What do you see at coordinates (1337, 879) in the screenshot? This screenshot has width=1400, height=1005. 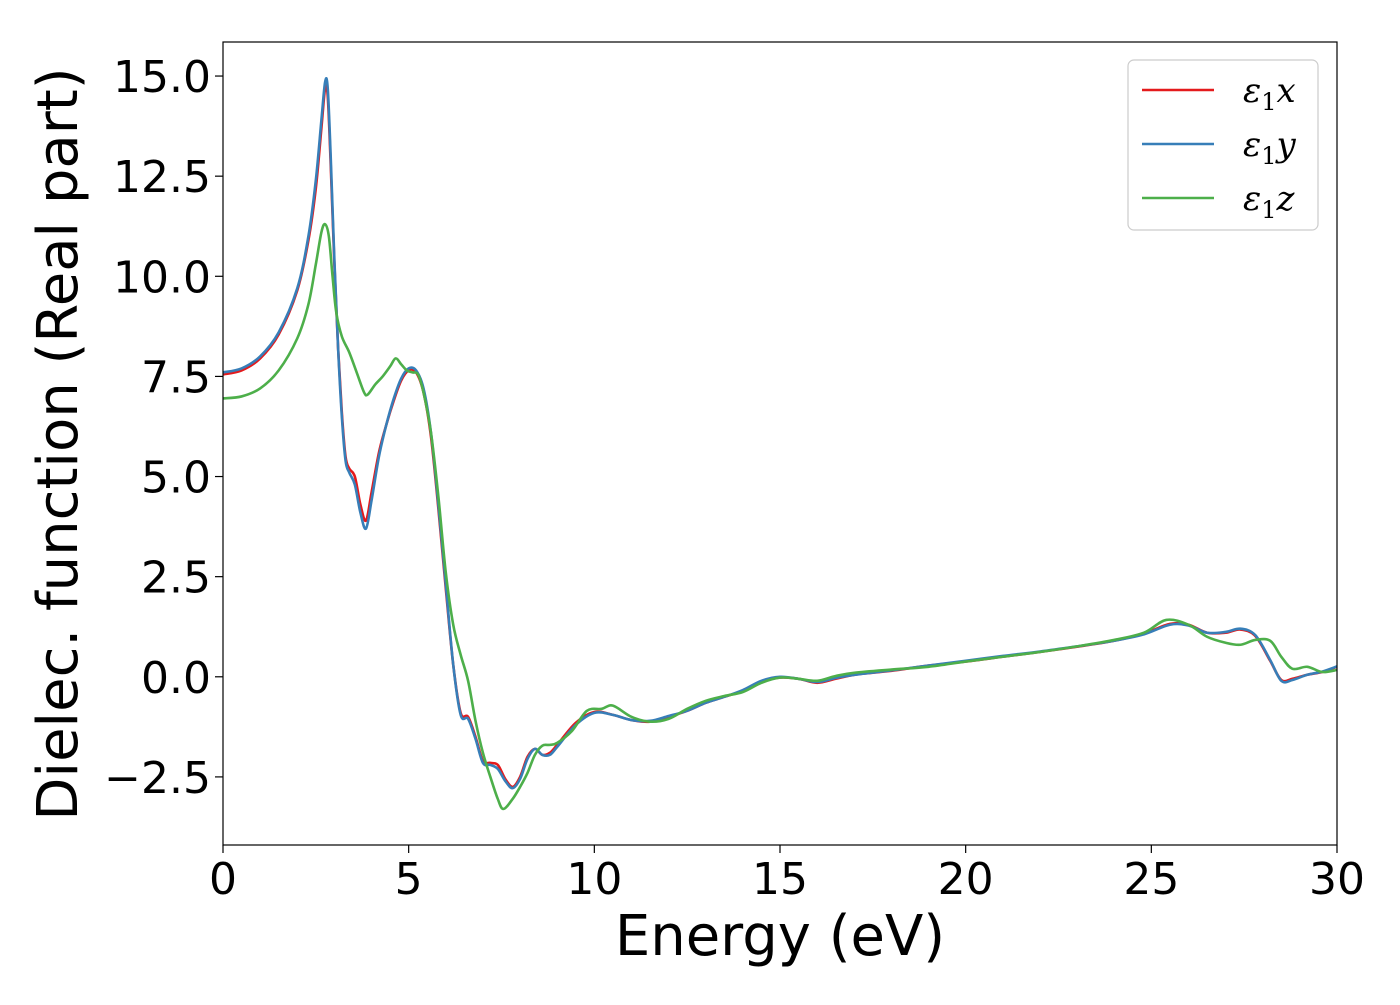 I see `x-tick-label: 30` at bounding box center [1337, 879].